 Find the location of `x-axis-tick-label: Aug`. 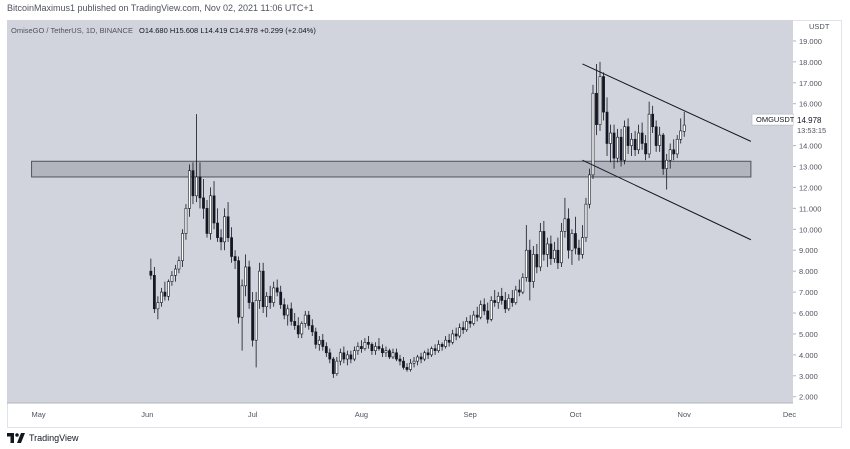

x-axis-tick-label: Aug is located at coordinates (361, 414).